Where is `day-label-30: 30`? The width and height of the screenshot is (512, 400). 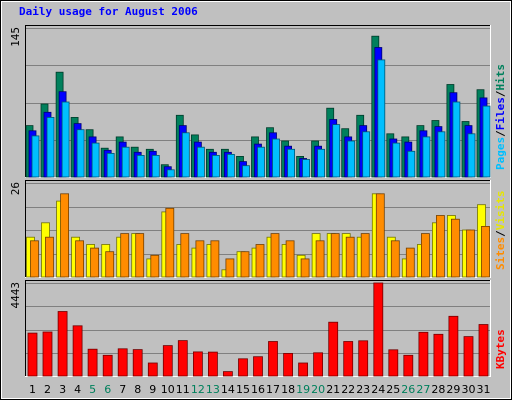 day-label-30: 30 is located at coordinates (469, 389).